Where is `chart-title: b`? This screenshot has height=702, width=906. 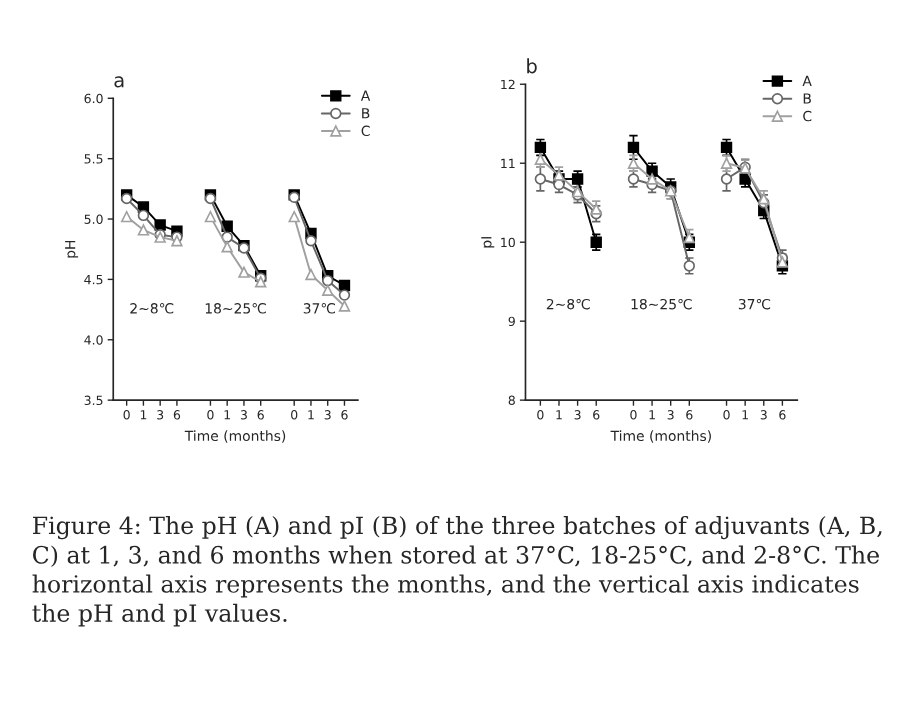
chart-title: b is located at coordinates (532, 66).